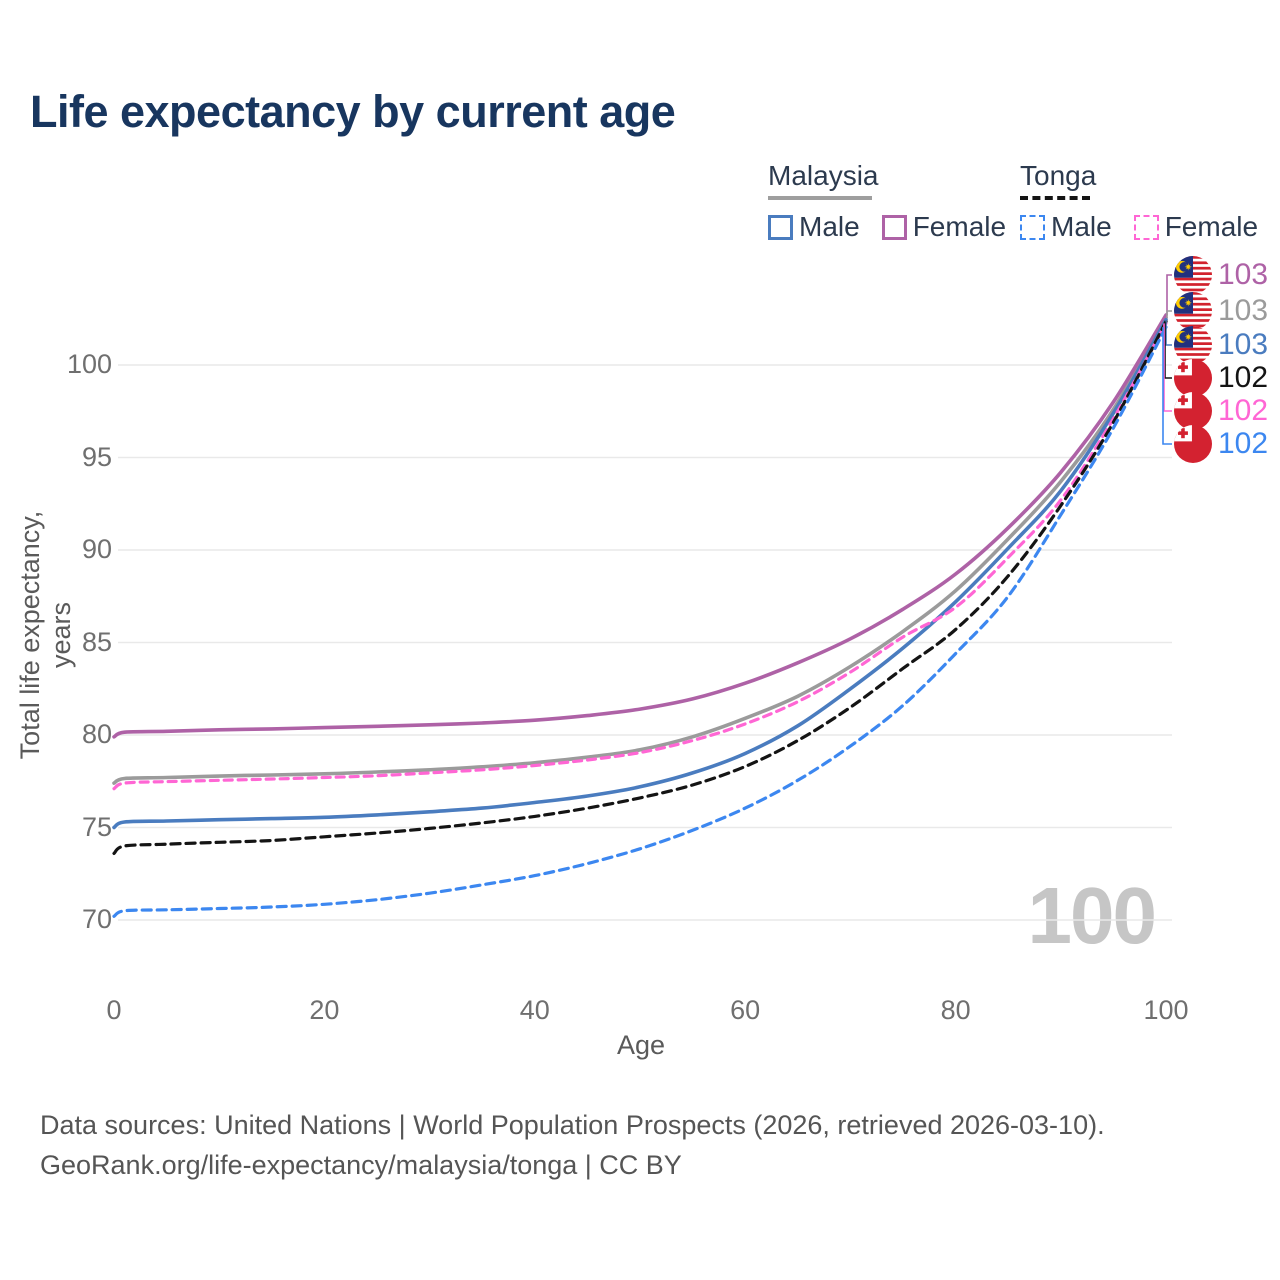 This screenshot has height=1280, width=1280. I want to click on malaysia-line-style-swatch, so click(820, 198).